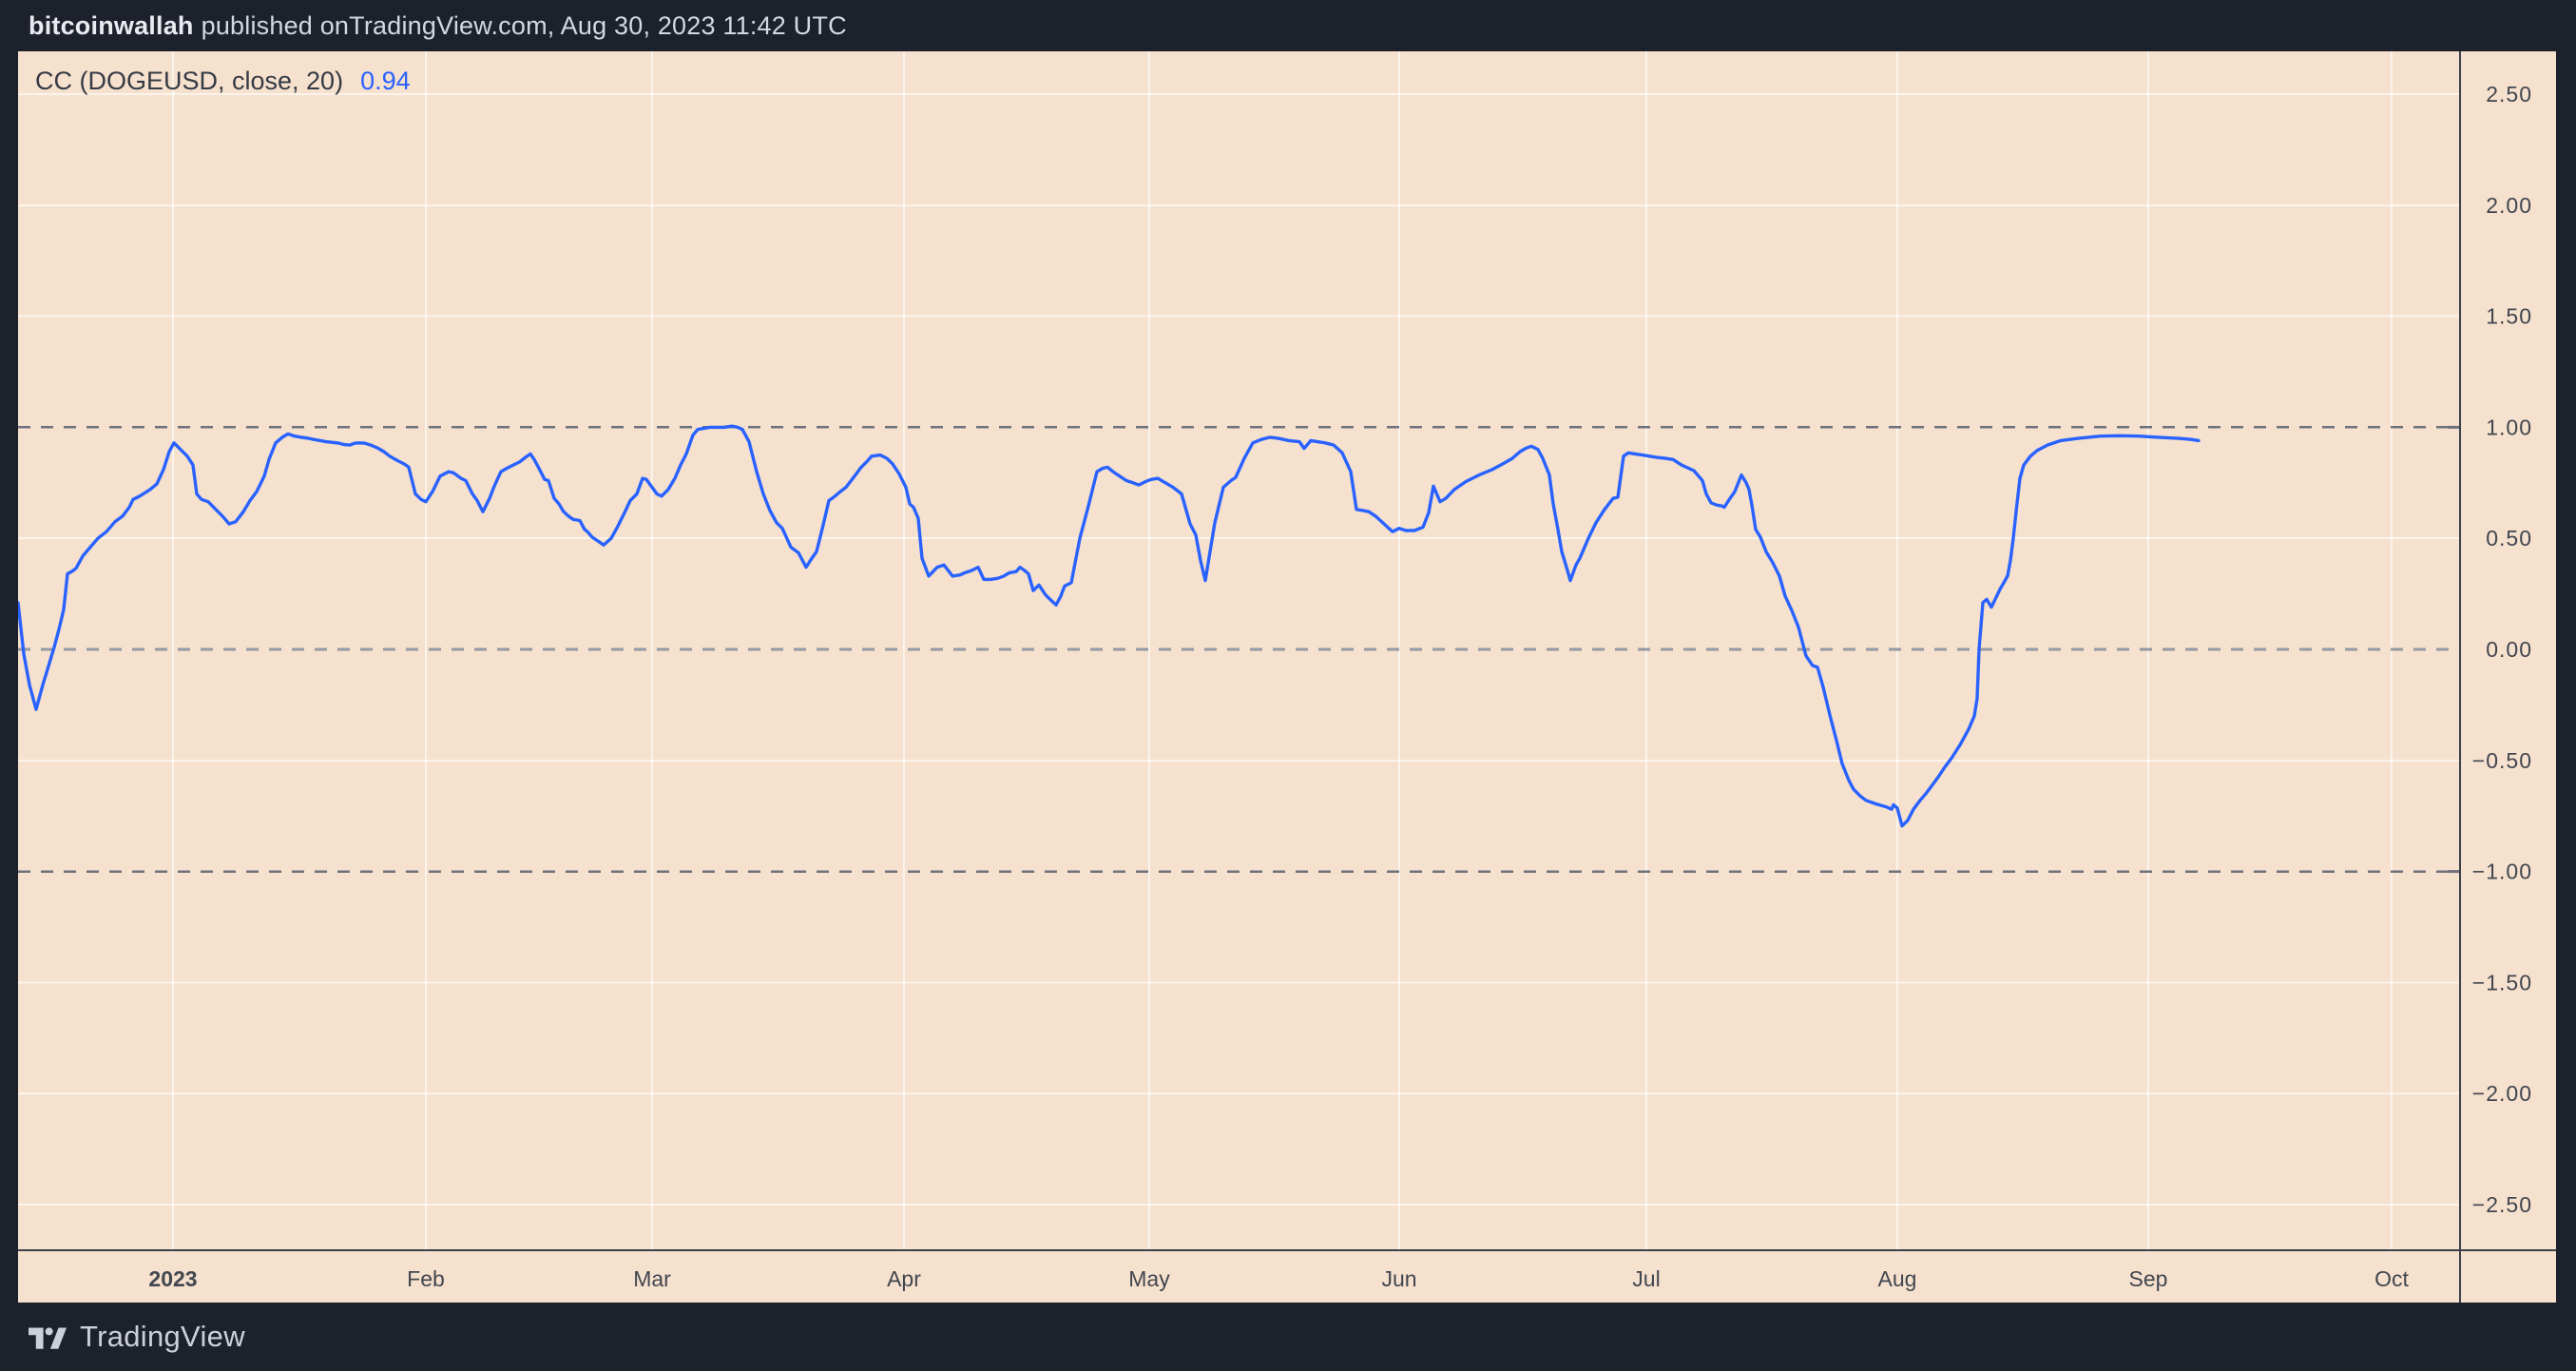 The image size is (2576, 1371). I want to click on tradingview-logo-icon, so click(48, 1337).